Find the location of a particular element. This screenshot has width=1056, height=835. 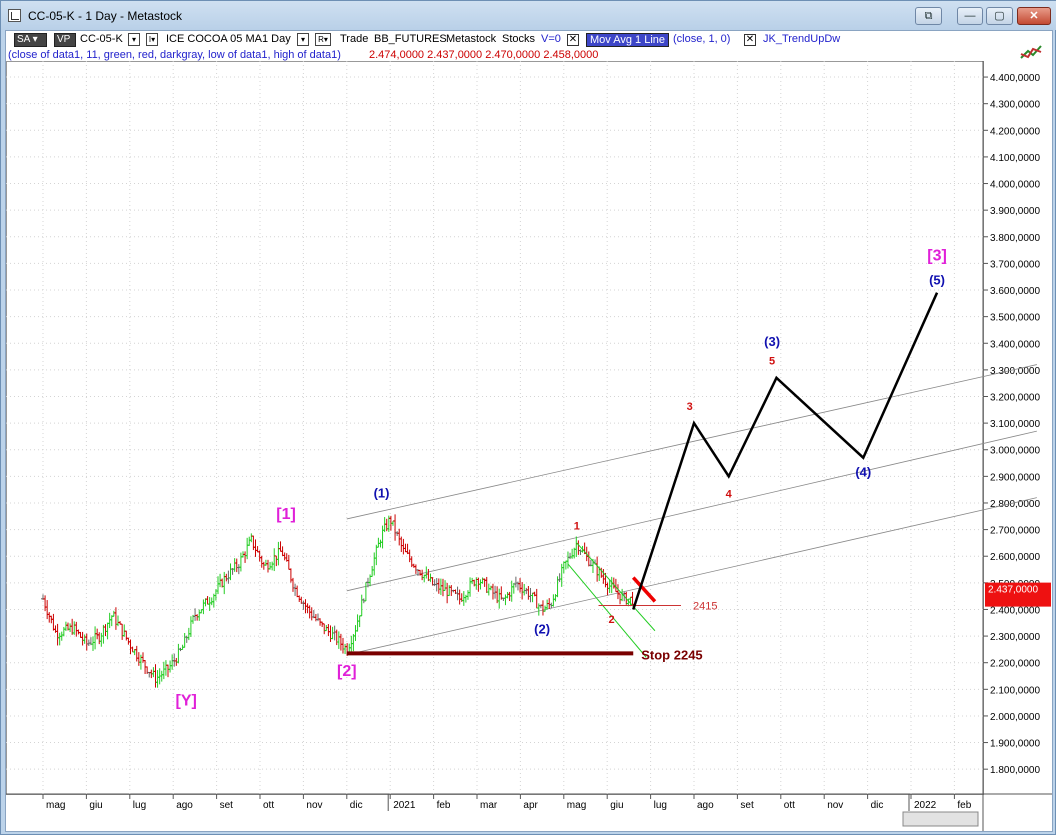

x-tick-label: 2021 is located at coordinates (404, 805).